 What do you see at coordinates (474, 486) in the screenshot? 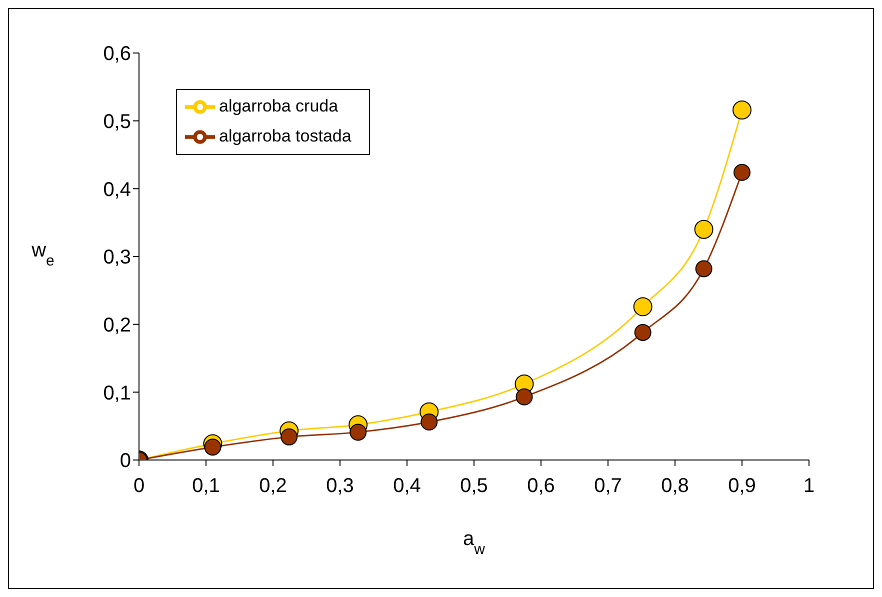
I see `x-tick-label: 0,5` at bounding box center [474, 486].